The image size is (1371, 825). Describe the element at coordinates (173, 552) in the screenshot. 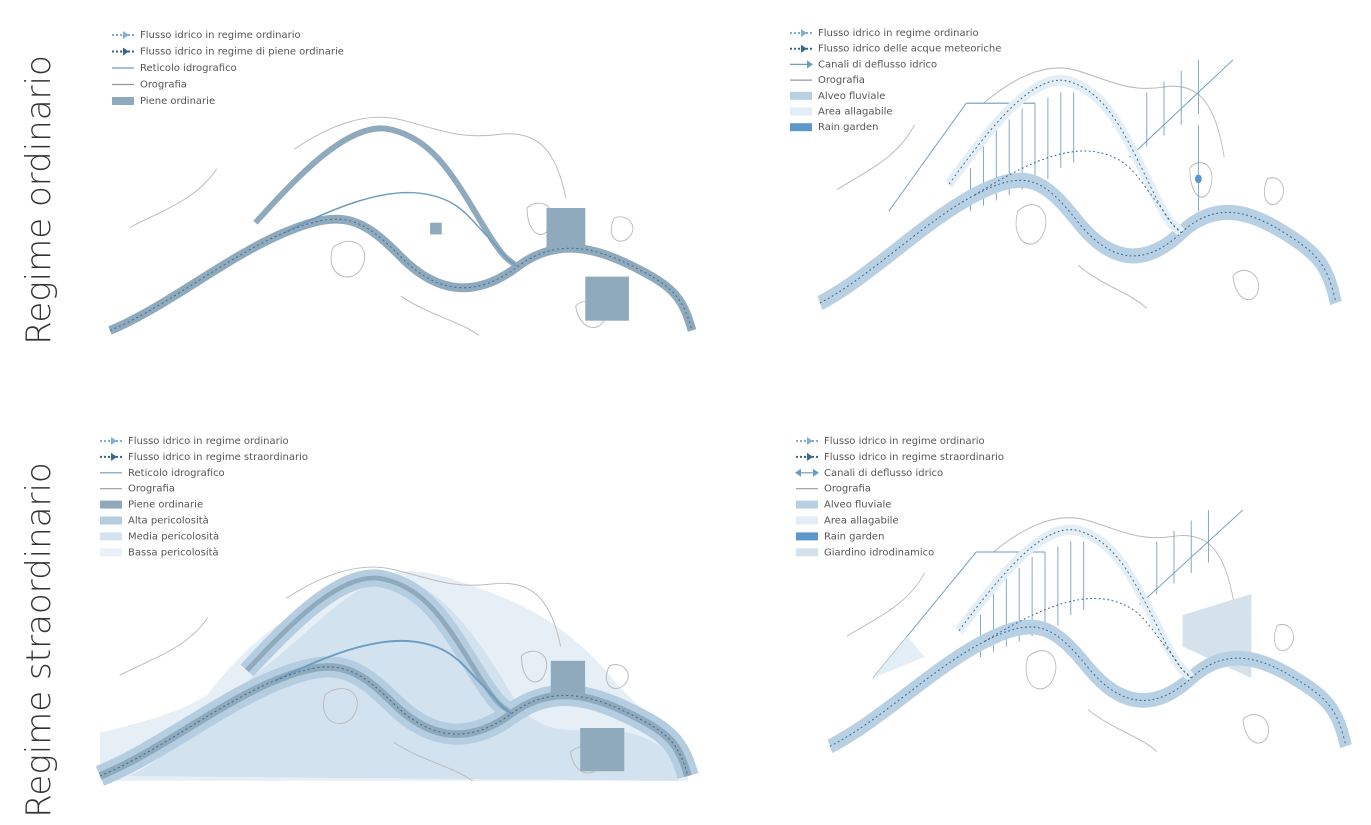

I see `legend-label: Bassa pericolosità` at that location.